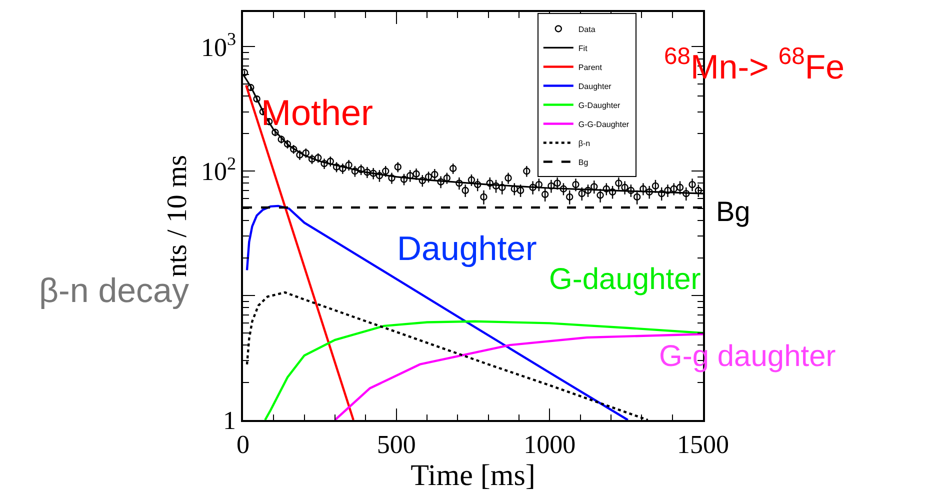  What do you see at coordinates (396, 444) in the screenshot?
I see `x-tick-label: 500` at bounding box center [396, 444].